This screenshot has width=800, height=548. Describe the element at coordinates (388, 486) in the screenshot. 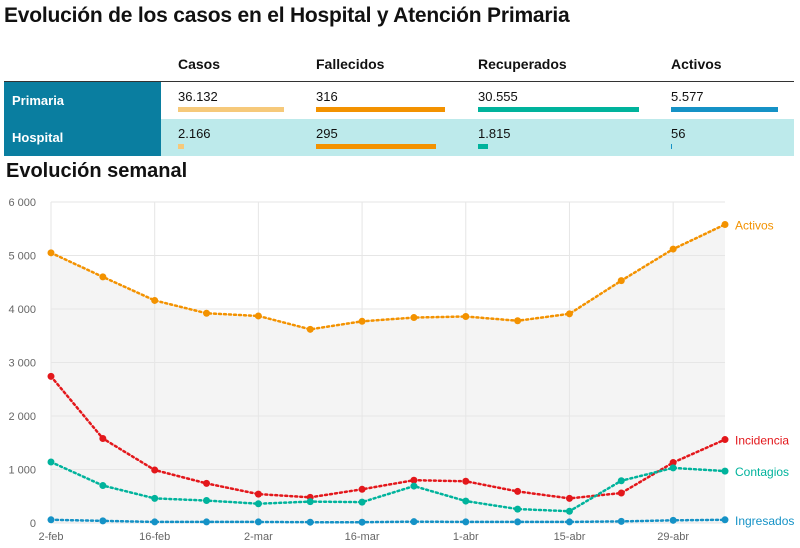

I see `series-line-contagios` at that location.